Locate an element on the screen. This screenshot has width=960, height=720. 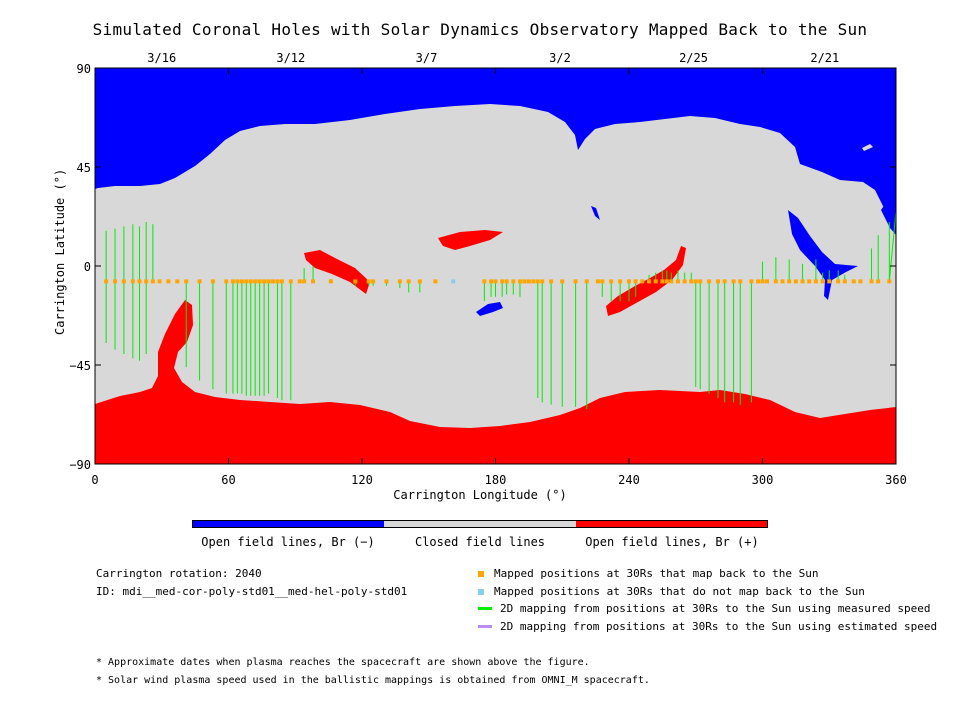
estimated-swatch is located at coordinates (485, 626).